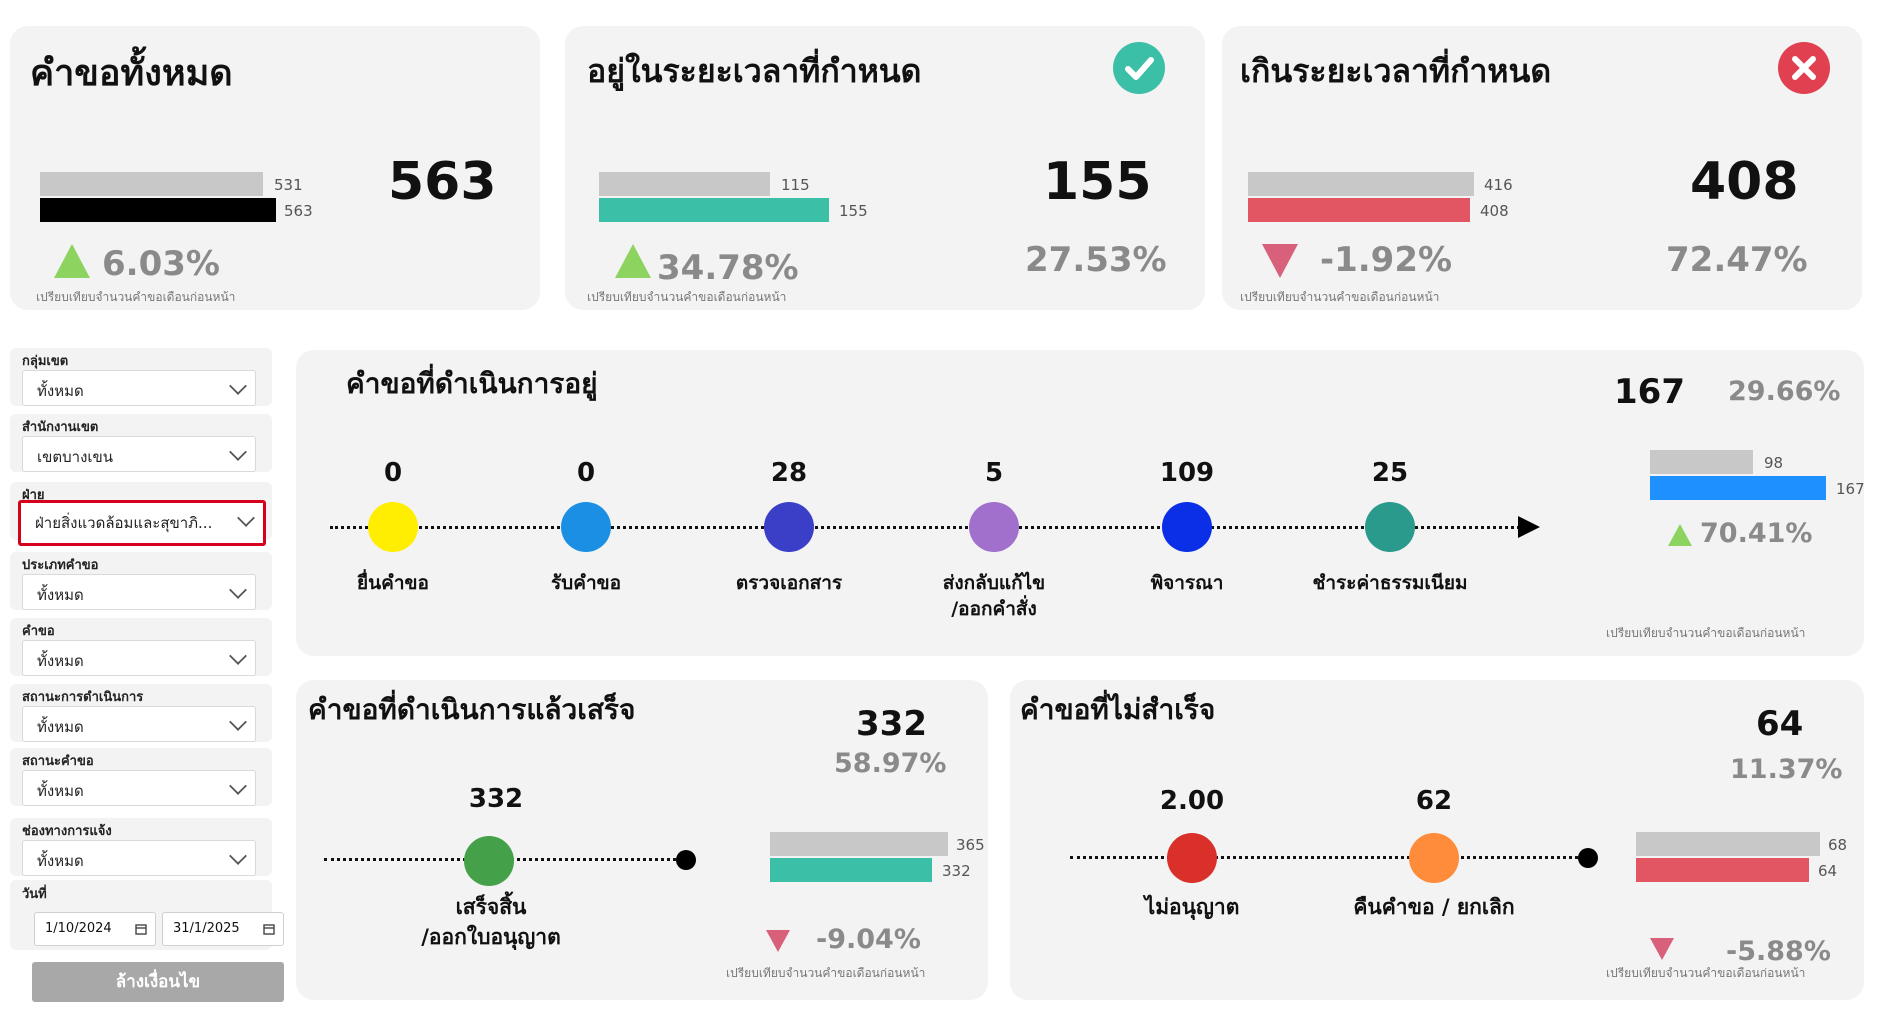 Image resolution: width=1878 pixels, height=1023 pixels. What do you see at coordinates (60, 427) in the screenshot?
I see `filter-label: สำนักงานเขต` at bounding box center [60, 427].